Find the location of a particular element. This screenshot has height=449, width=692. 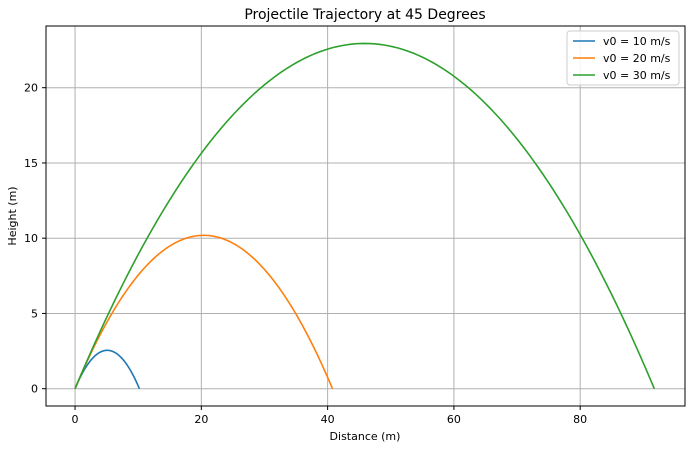

x-tick-label: 60 is located at coordinates (454, 419).